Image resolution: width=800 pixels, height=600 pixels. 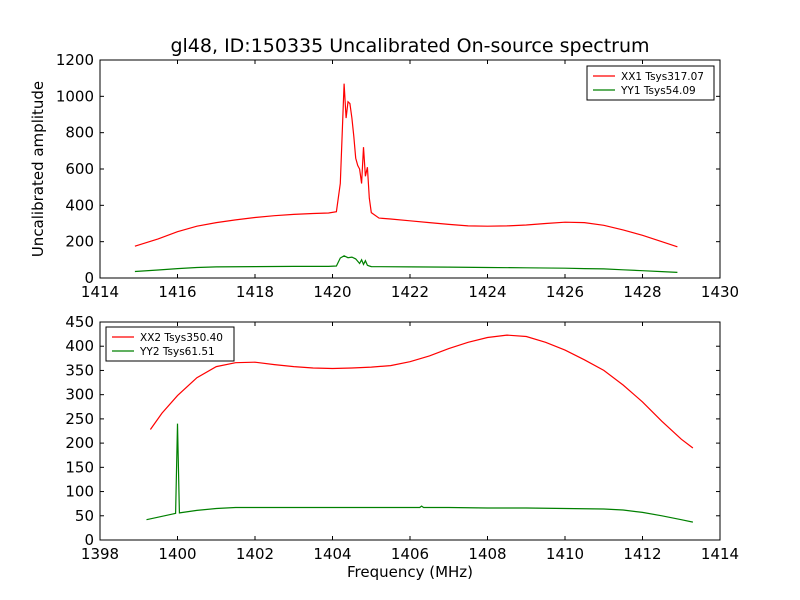 I want to click on x-tick-label: 1404, so click(x=332, y=554).